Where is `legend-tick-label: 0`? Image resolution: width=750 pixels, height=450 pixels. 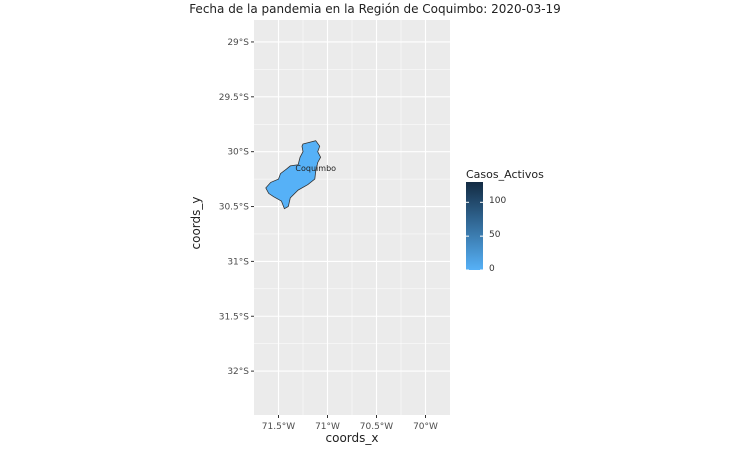
legend-tick-label: 0 is located at coordinates (492, 269).